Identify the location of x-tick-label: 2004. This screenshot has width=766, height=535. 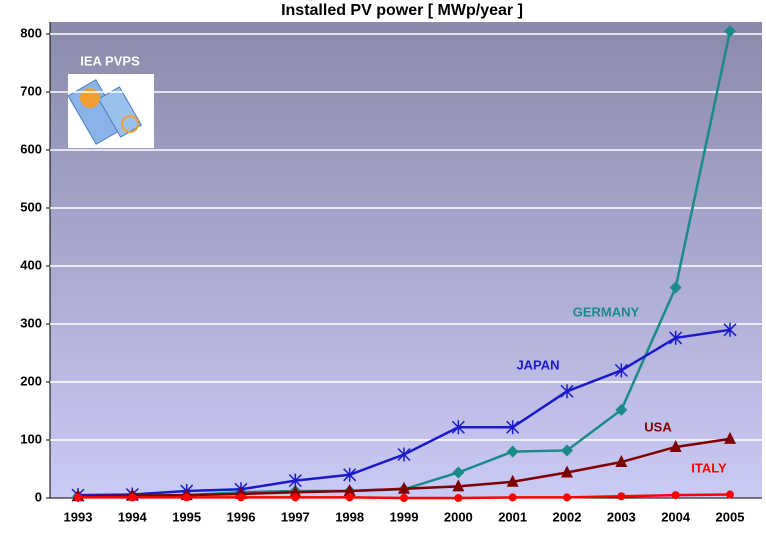
(676, 516).